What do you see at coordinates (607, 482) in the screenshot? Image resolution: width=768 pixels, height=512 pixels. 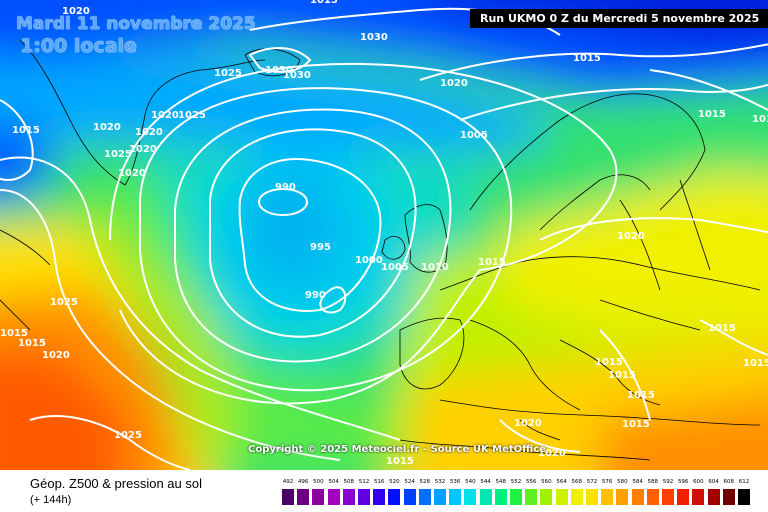 I see `scale-value: 576` at bounding box center [607, 482].